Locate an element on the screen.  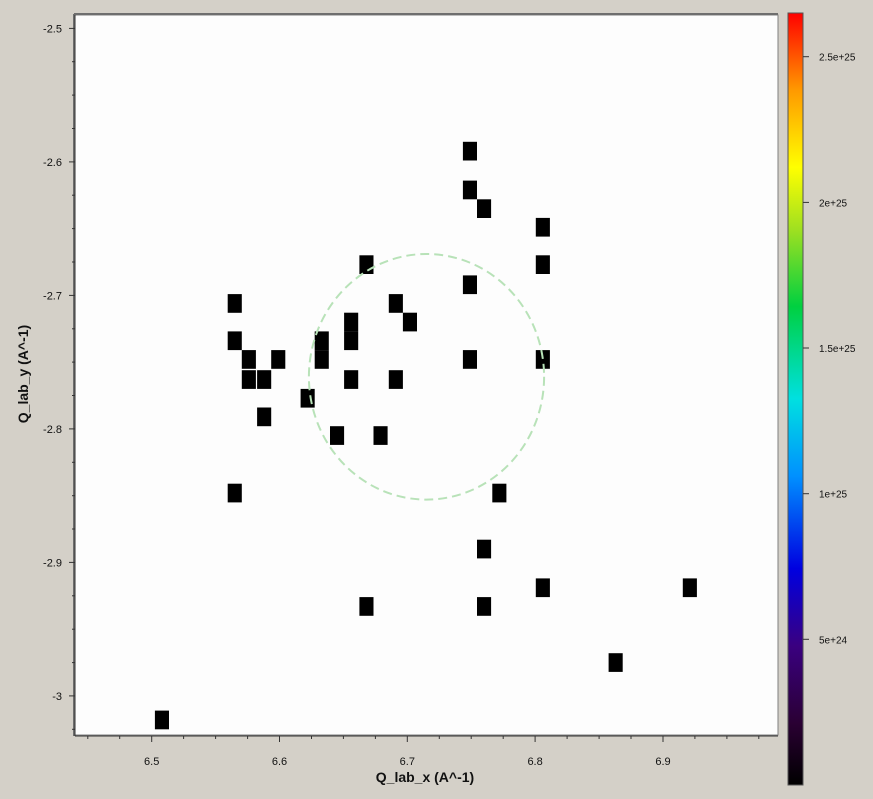
roi-circle-group is located at coordinates (426, 376).